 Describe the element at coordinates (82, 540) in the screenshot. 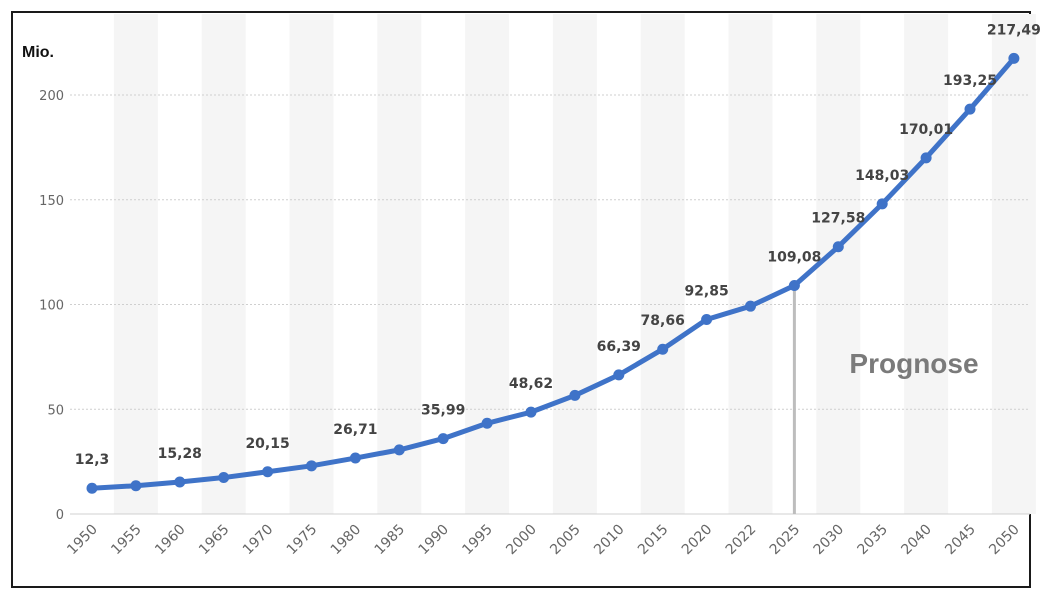

I see `x-tick-label: 1950` at that location.